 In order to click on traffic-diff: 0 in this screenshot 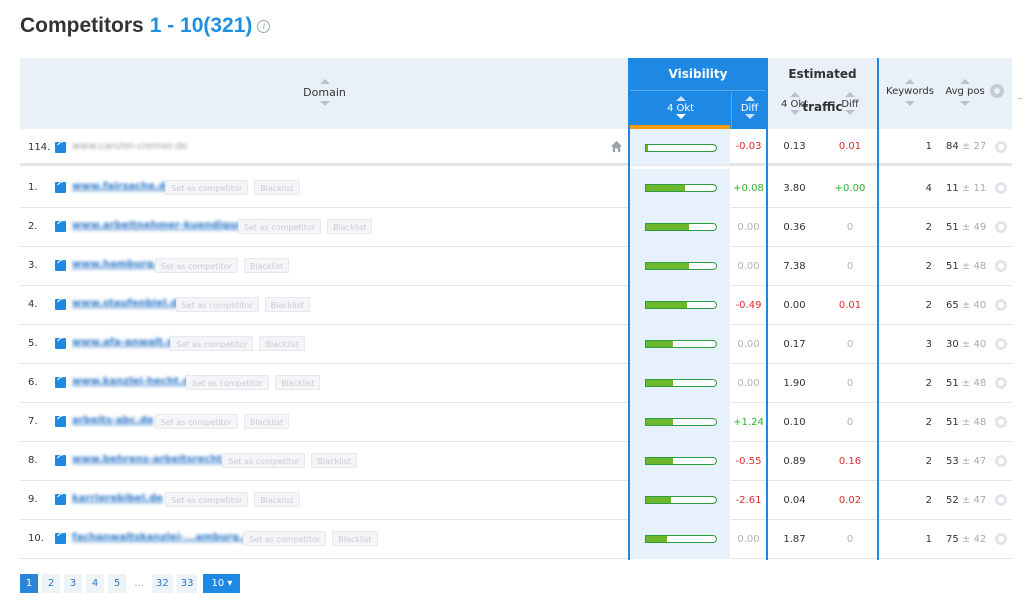, I will do `click(850, 539)`.